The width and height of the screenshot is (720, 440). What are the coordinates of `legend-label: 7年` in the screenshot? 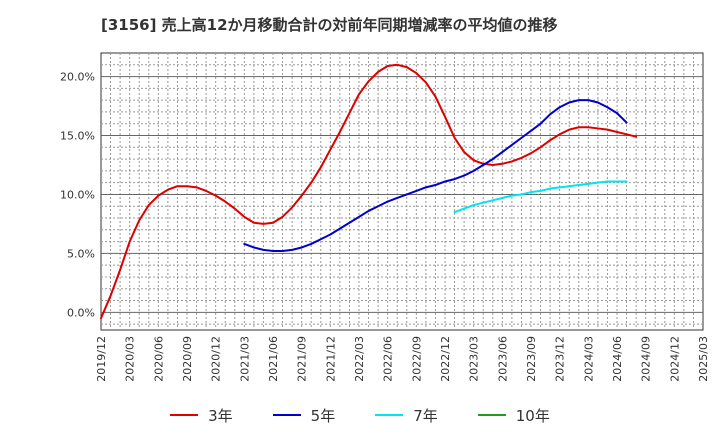 It's located at (425, 415).